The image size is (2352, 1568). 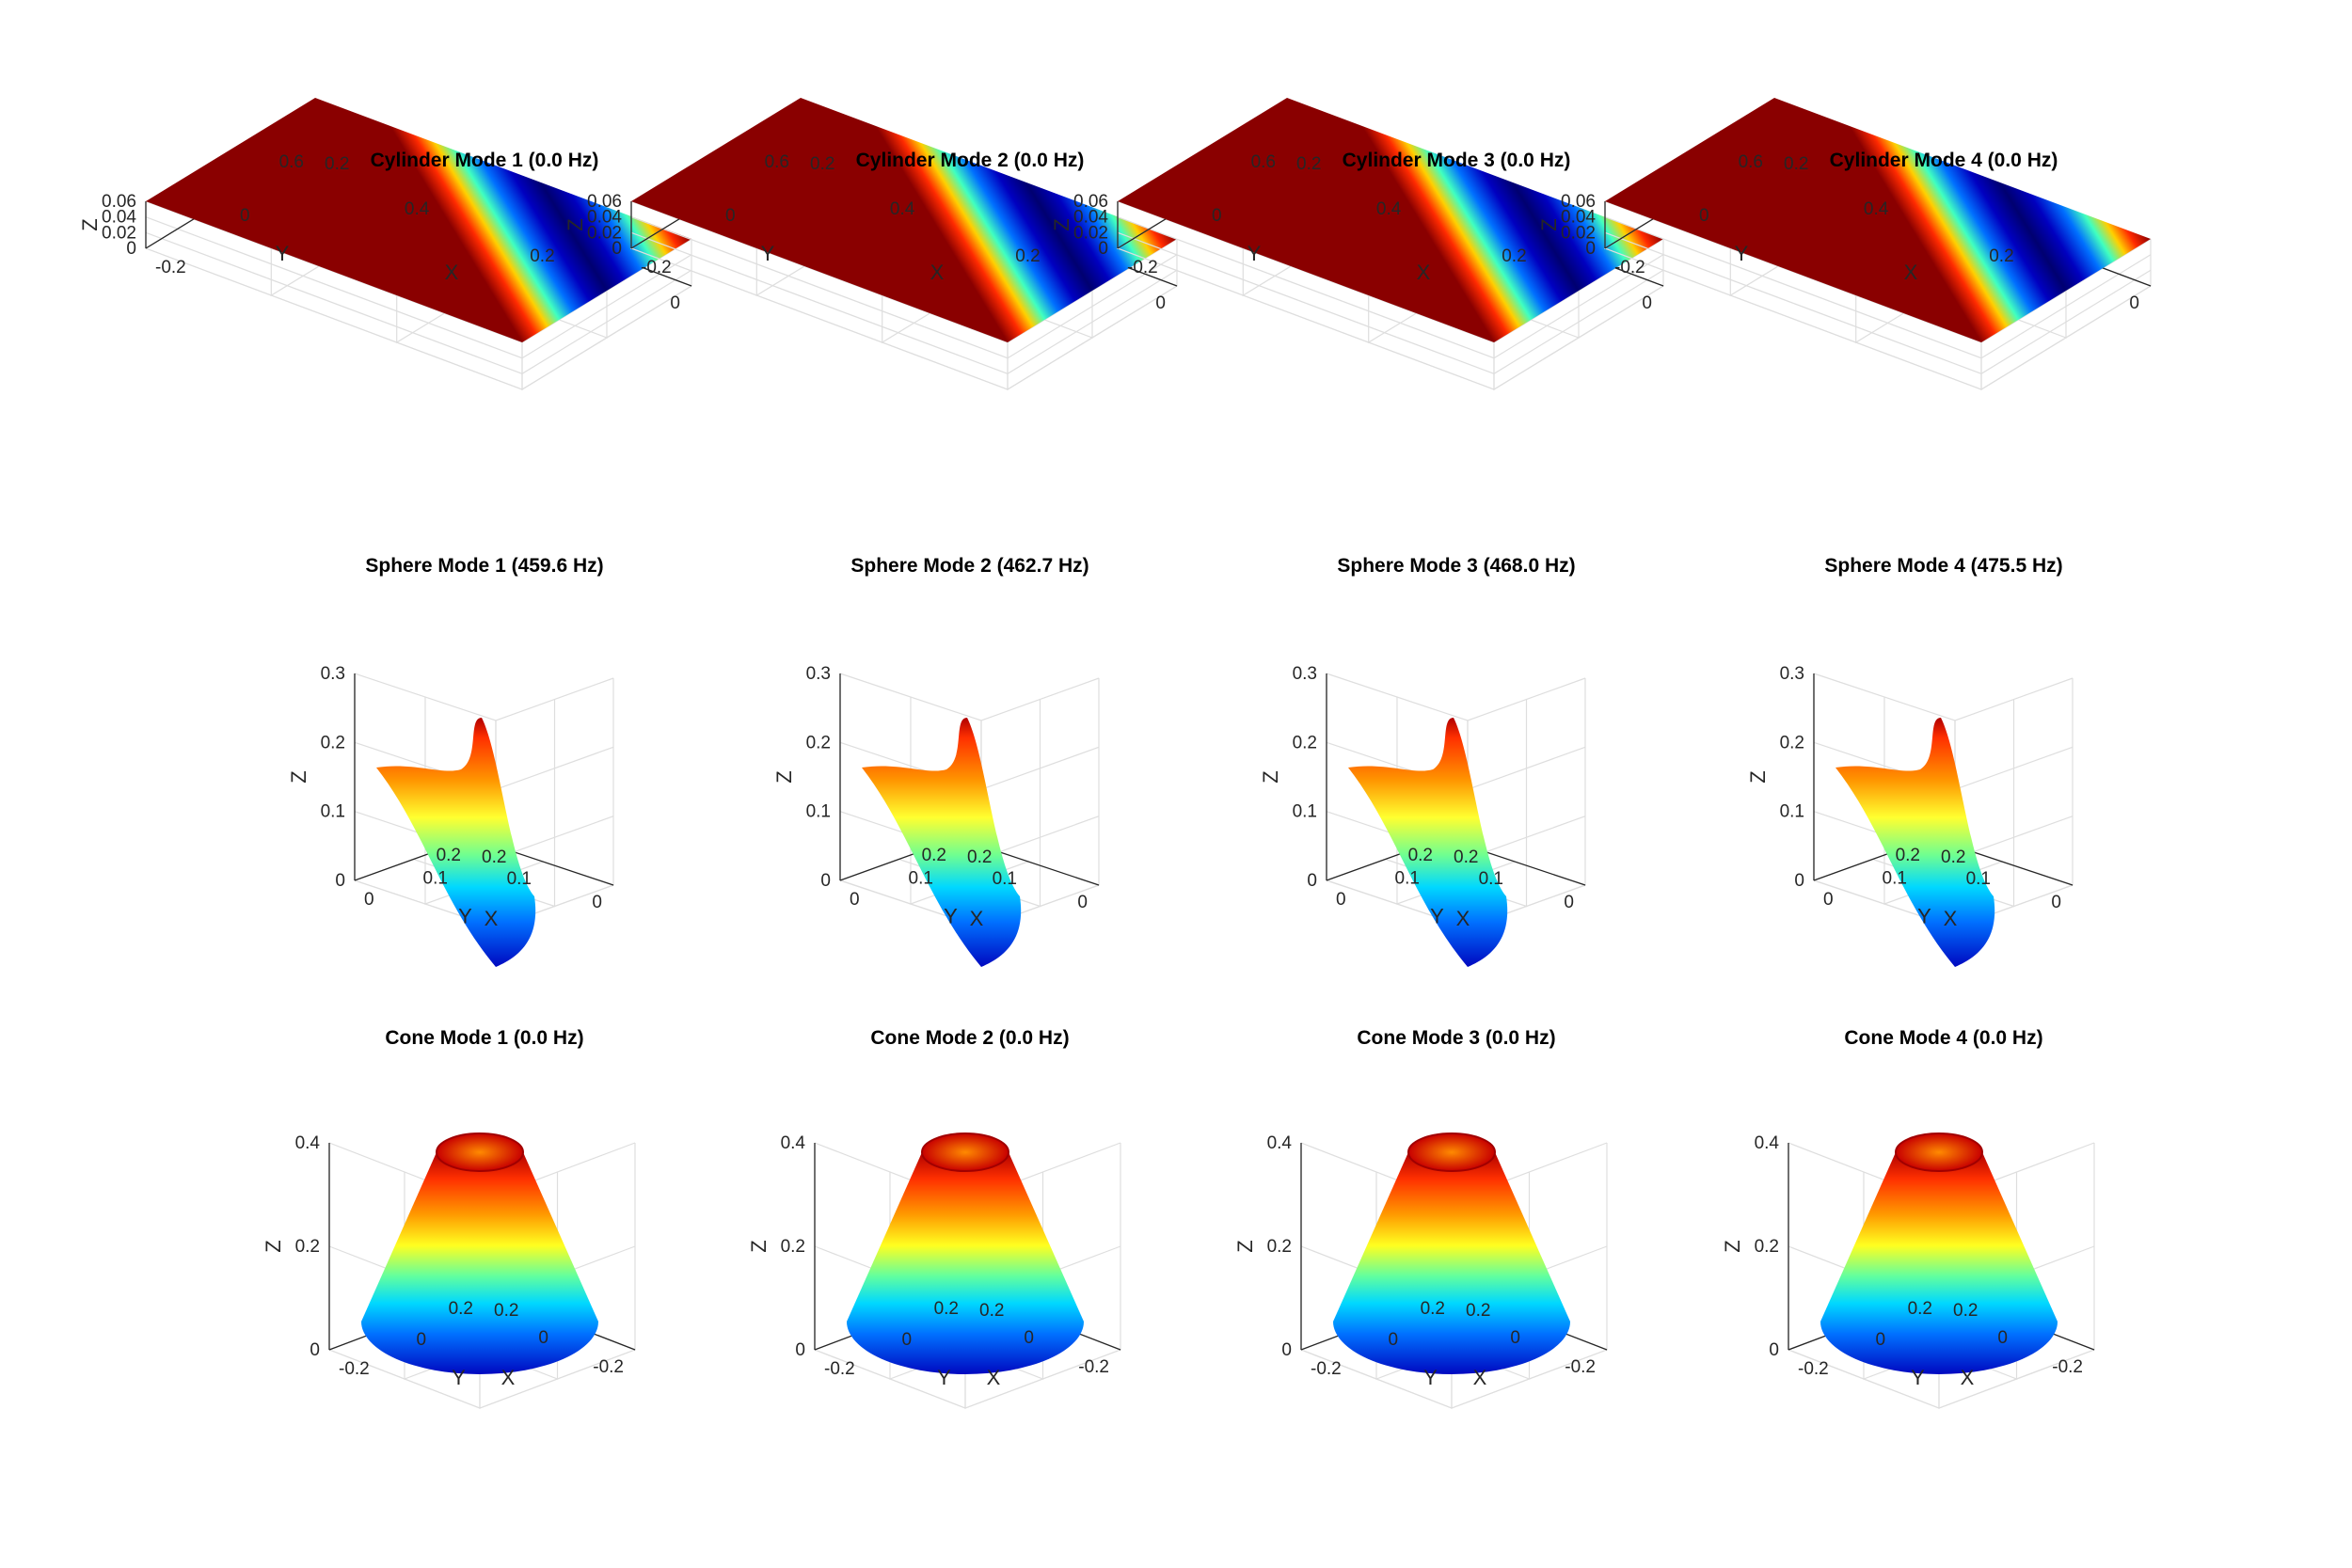 I want to click on subplot-title: Cone Mode 3 (0.0 Hz), so click(x=1456, y=1038).